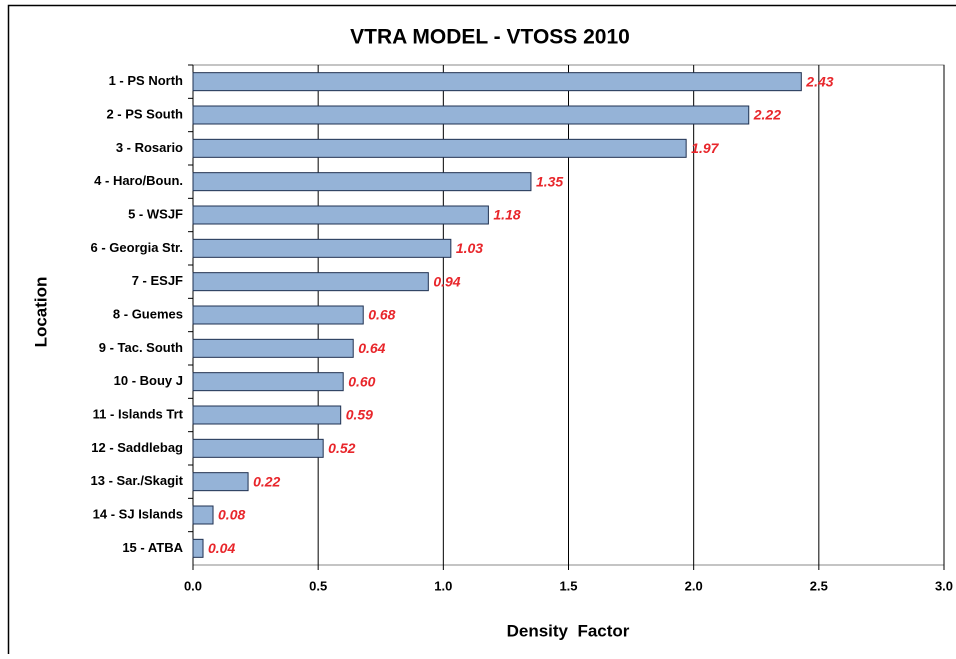 The image size is (956, 659). What do you see at coordinates (506, 215) in the screenshot?
I see `value-label: 1.18` at bounding box center [506, 215].